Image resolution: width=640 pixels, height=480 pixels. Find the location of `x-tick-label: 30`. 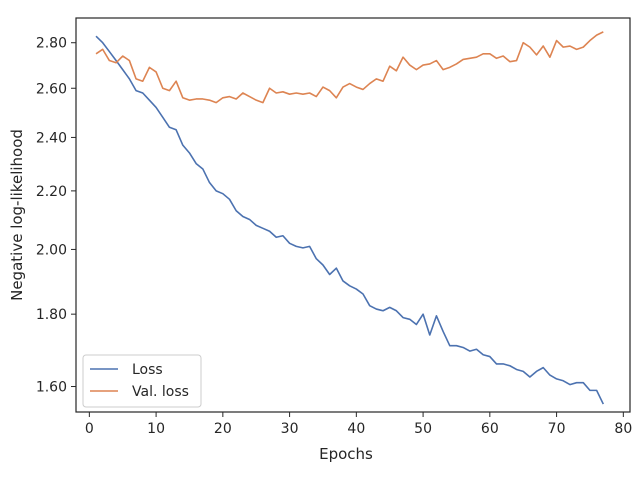

x-tick-label: 30 is located at coordinates (290, 429).